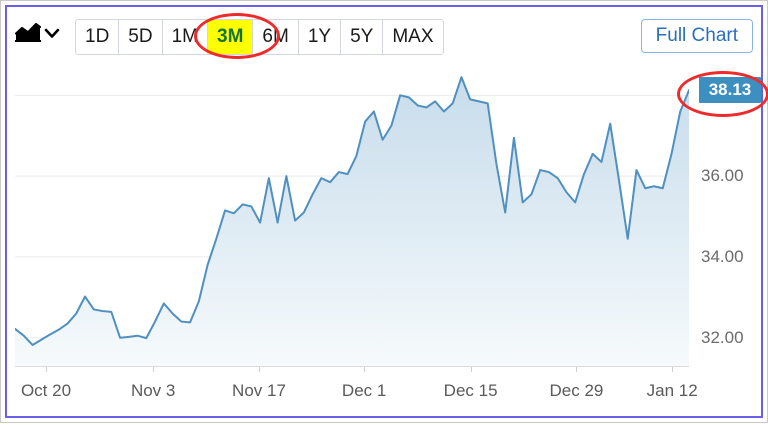 The image size is (768, 425). I want to click on area-chart-icon, so click(28, 33).